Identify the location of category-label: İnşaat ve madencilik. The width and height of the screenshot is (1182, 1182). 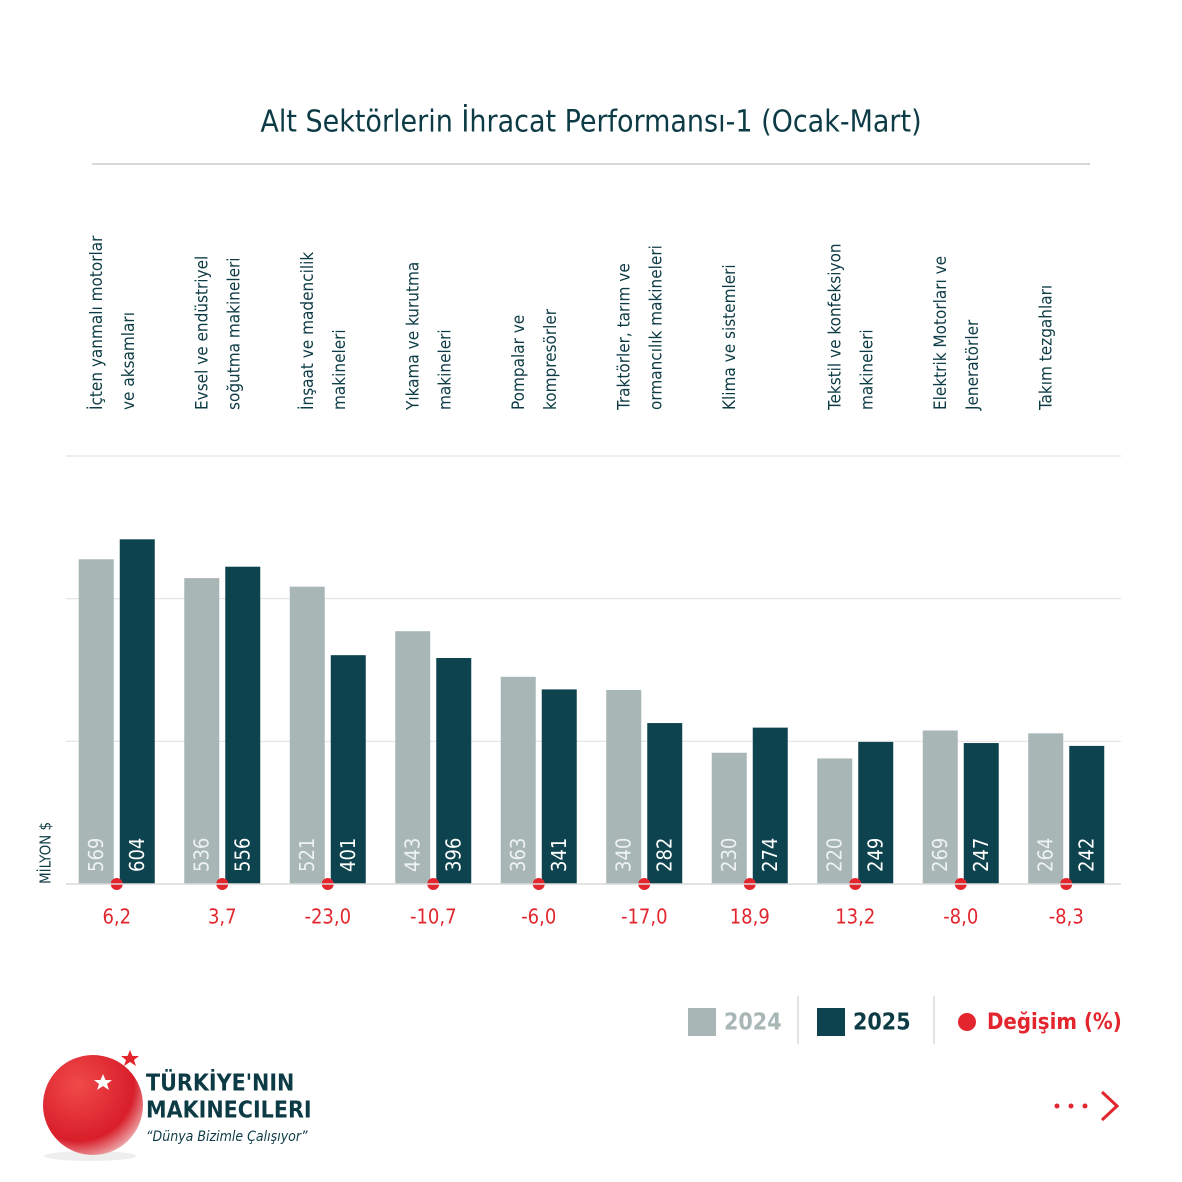
(307, 331).